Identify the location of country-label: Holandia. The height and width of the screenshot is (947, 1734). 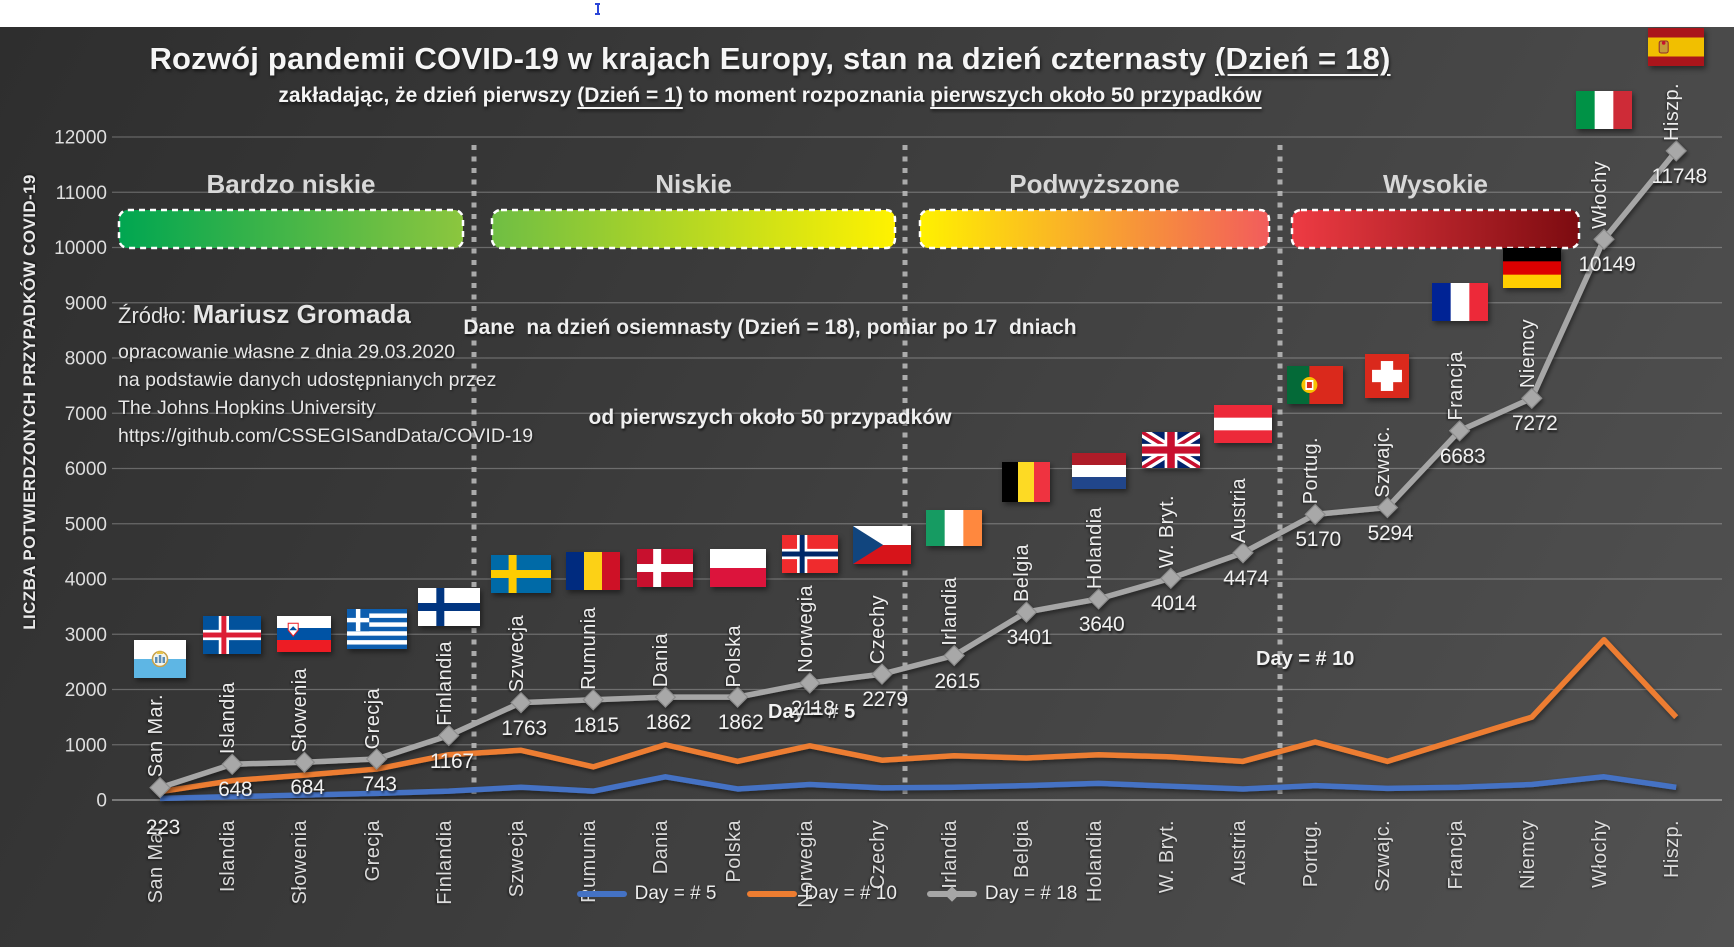
(1094, 547).